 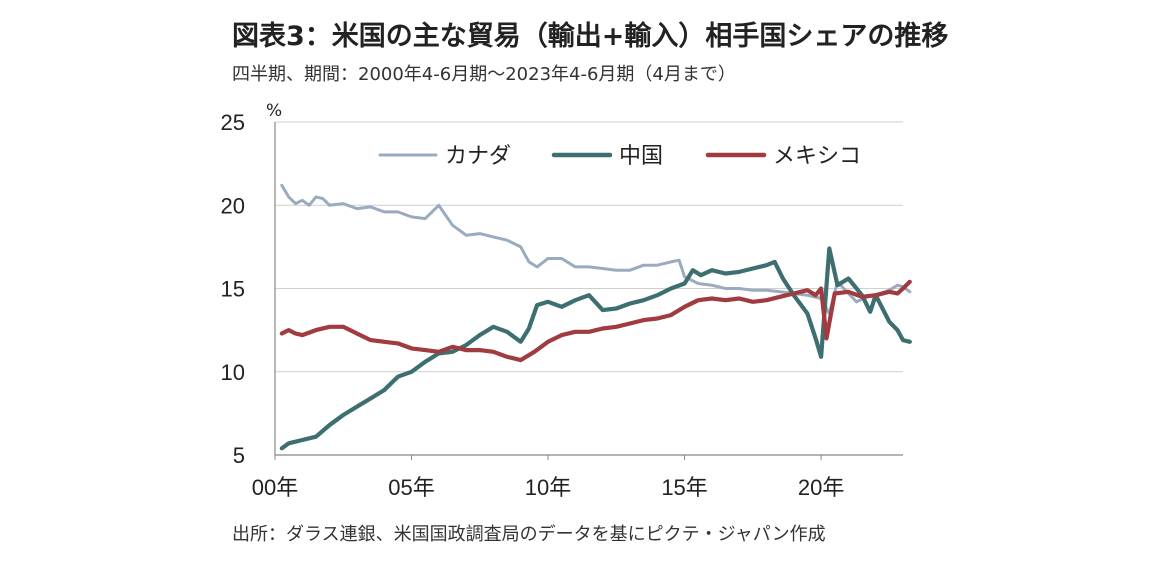 What do you see at coordinates (590, 36) in the screenshot?
I see `chart-title: 図表3：米国の主な貿易（輸出+輸入）相手国シェアの推移` at bounding box center [590, 36].